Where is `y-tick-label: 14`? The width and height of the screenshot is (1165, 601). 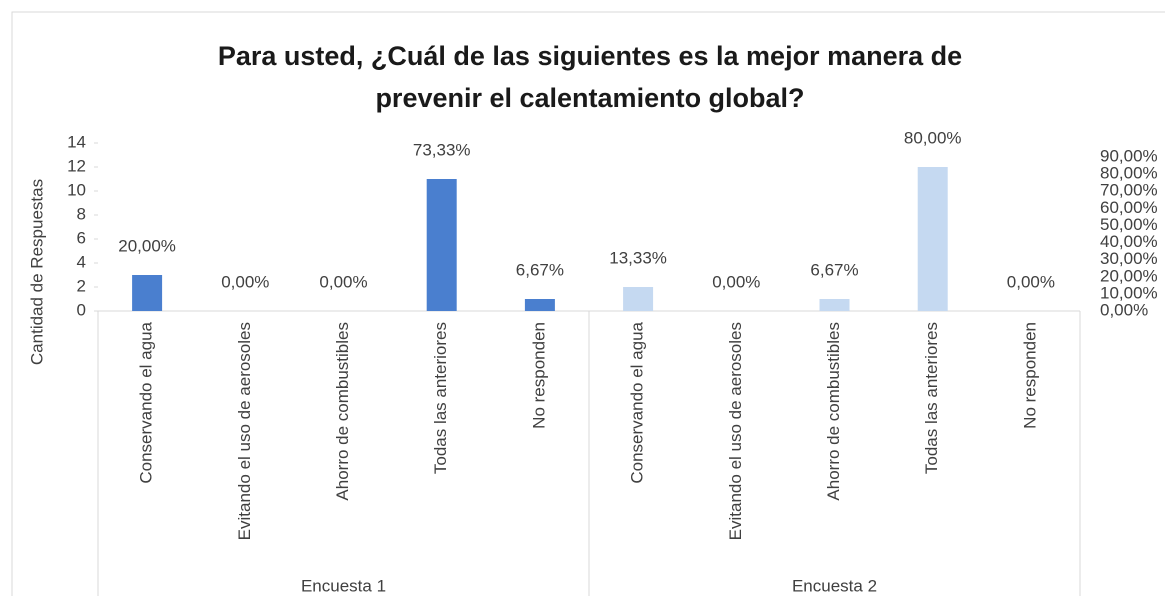
y-tick-label: 14 is located at coordinates (76, 141).